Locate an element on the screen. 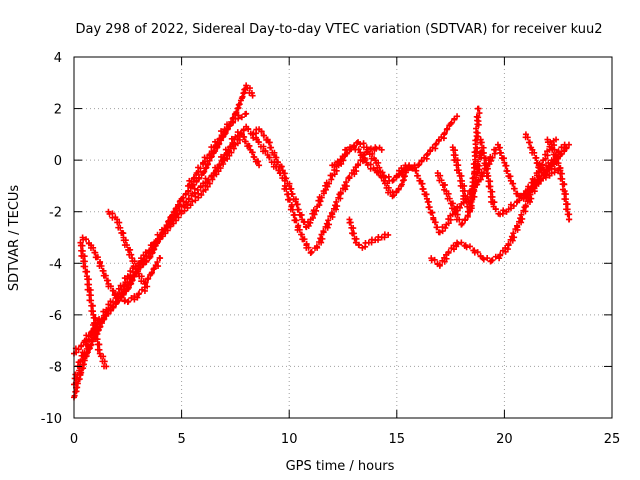  y-axis-label: SDTVAR / TECUs is located at coordinates (14, 238).